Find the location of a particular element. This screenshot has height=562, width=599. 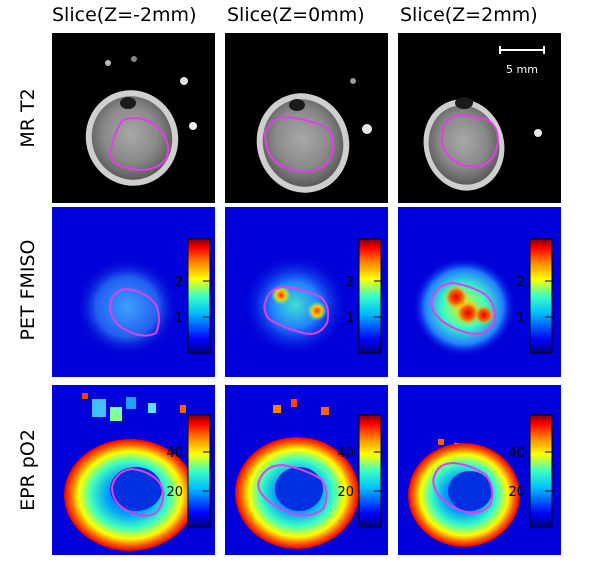

pet-fmiso-panel-z-plus-2: 2 1 is located at coordinates (479, 292).